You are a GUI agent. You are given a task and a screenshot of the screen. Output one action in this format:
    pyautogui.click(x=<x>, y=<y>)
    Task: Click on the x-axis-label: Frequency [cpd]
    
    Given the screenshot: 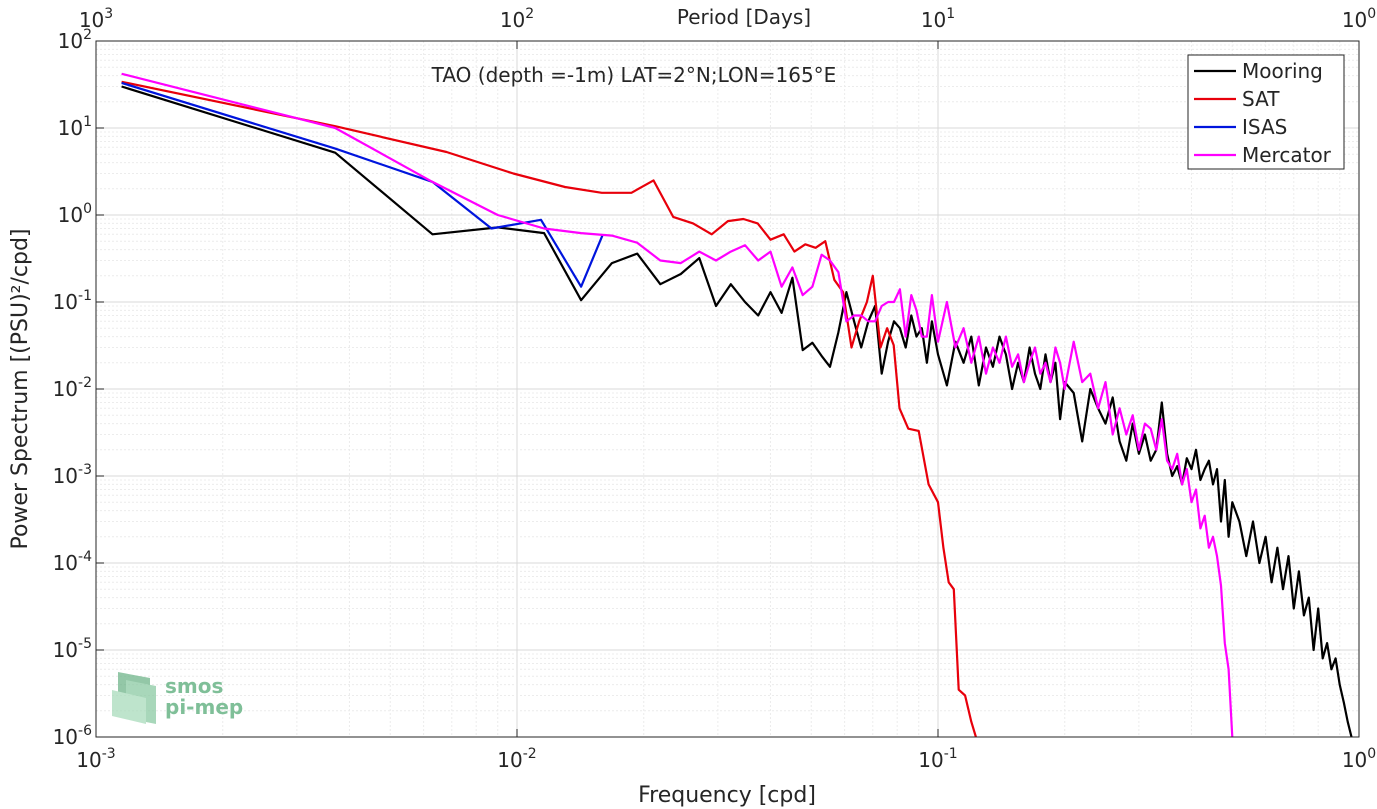 What is the action you would take?
    pyautogui.click(x=727, y=795)
    